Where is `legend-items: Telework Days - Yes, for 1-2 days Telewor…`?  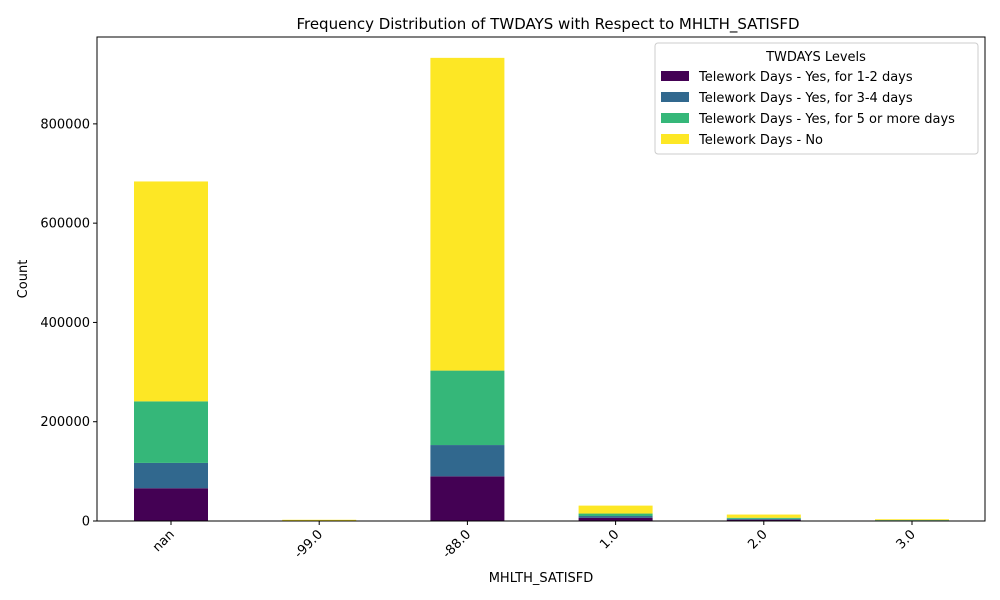 legend-items: Telework Days - Yes, for 1-2 days Telewor… is located at coordinates (808, 109).